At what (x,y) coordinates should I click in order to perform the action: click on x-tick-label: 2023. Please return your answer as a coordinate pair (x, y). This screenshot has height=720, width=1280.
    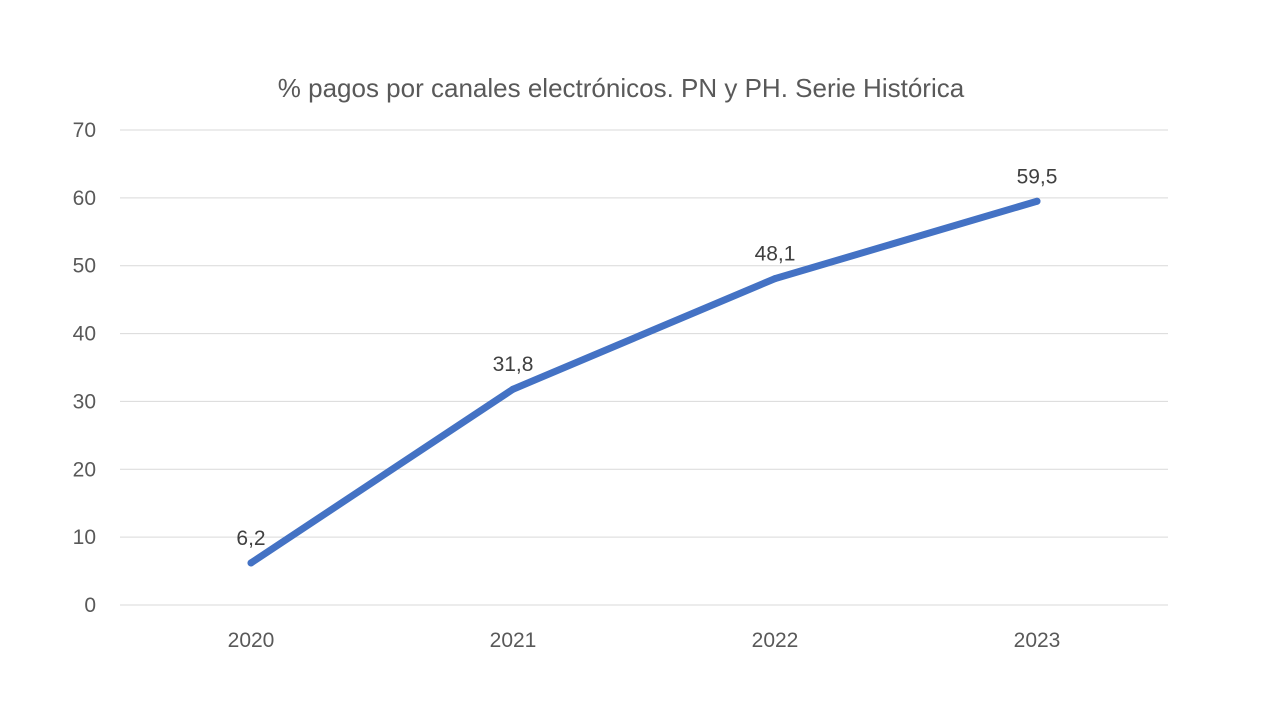
    Looking at the image, I should click on (1037, 640).